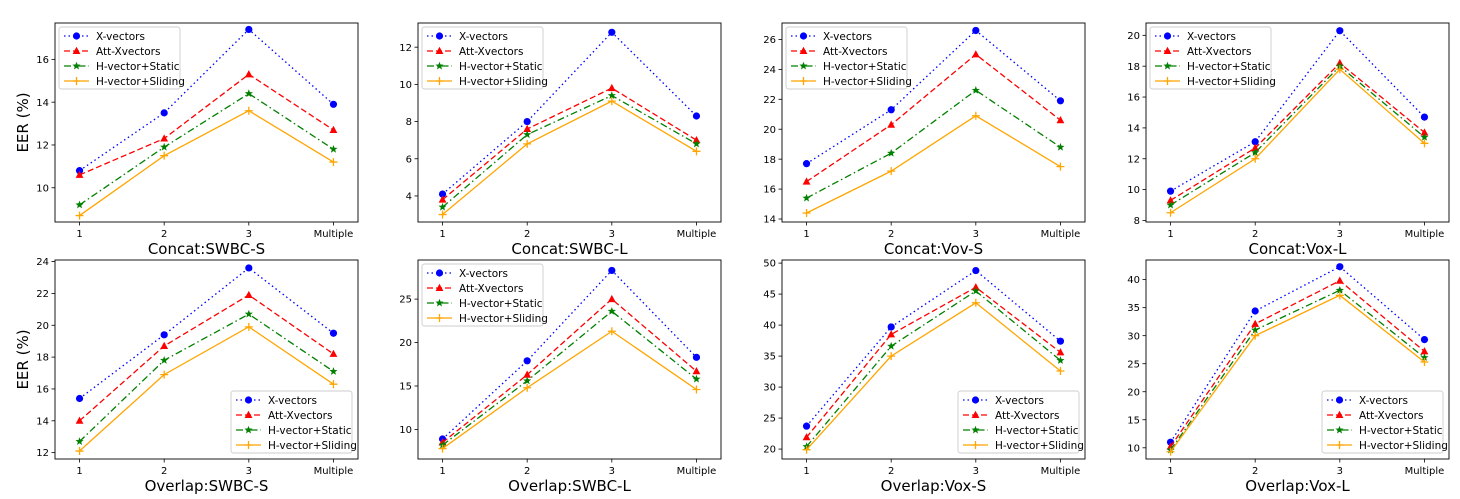 The width and height of the screenshot is (1460, 499). I want to click on y-tick-label: 8, so click(409, 122).